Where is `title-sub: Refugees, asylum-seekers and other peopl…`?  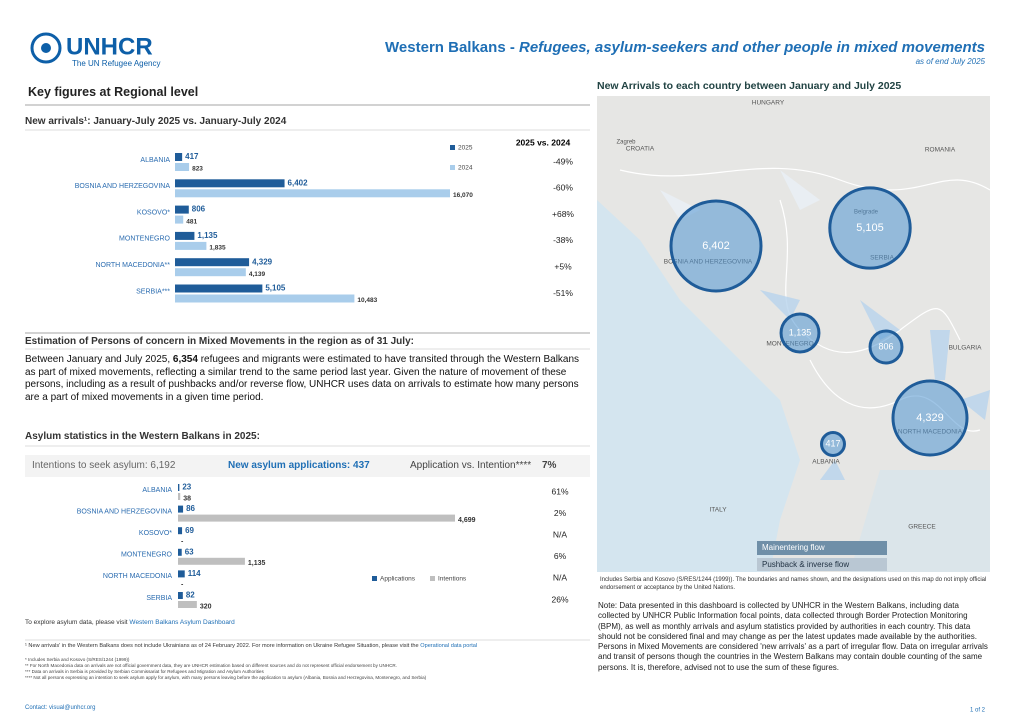 title-sub: Refugees, asylum-seekers and other peopl… is located at coordinates (752, 47).